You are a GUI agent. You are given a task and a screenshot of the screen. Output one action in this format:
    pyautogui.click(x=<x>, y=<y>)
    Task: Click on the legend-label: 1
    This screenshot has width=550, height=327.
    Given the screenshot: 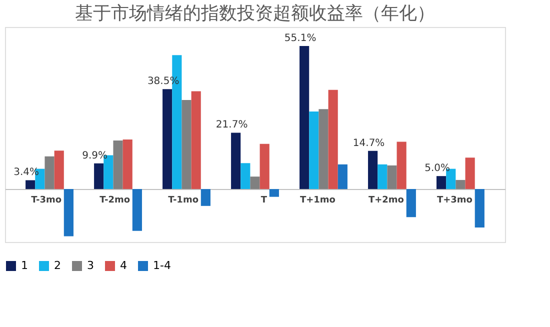 What is the action you would take?
    pyautogui.click(x=24, y=265)
    